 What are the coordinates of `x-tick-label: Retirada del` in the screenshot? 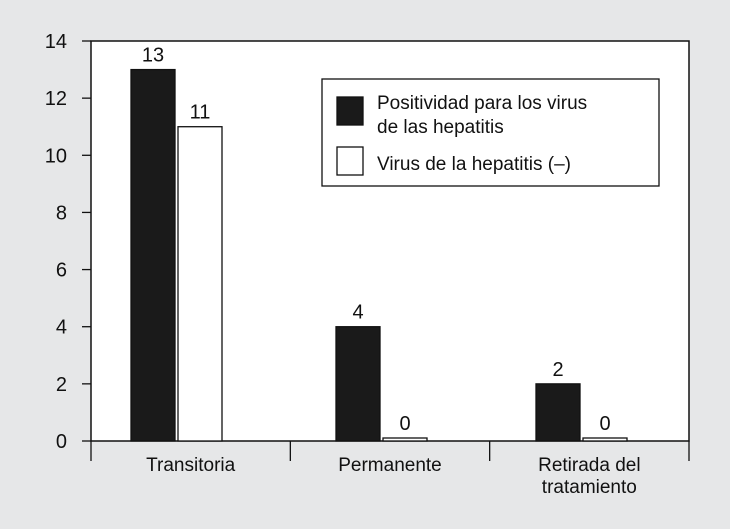 It's located at (589, 465).